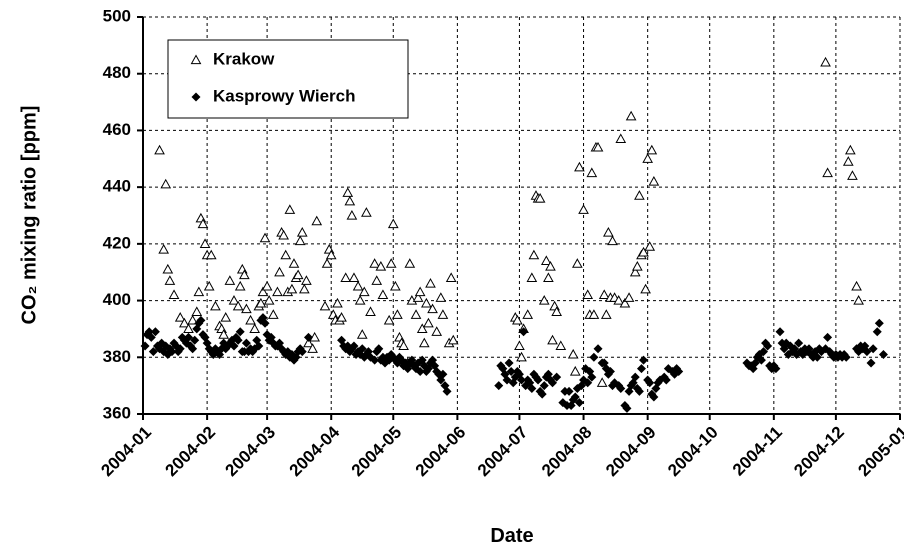 This screenshot has height=558, width=904. I want to click on y-tick-label: 500, so click(117, 15).